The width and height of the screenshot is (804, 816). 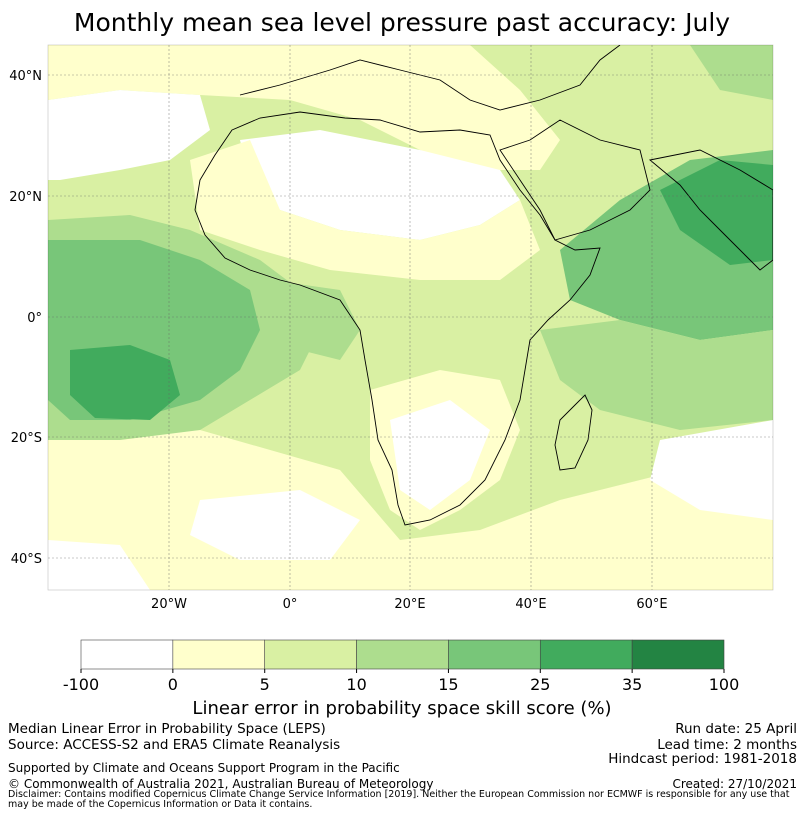 I want to click on created-date: Created: 27/10/2021, so click(x=734, y=784).